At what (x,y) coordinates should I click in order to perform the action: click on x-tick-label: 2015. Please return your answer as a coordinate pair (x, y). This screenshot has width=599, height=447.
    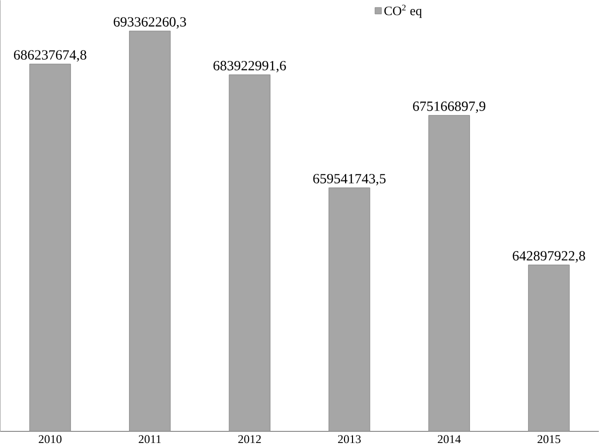
    Looking at the image, I should click on (549, 439).